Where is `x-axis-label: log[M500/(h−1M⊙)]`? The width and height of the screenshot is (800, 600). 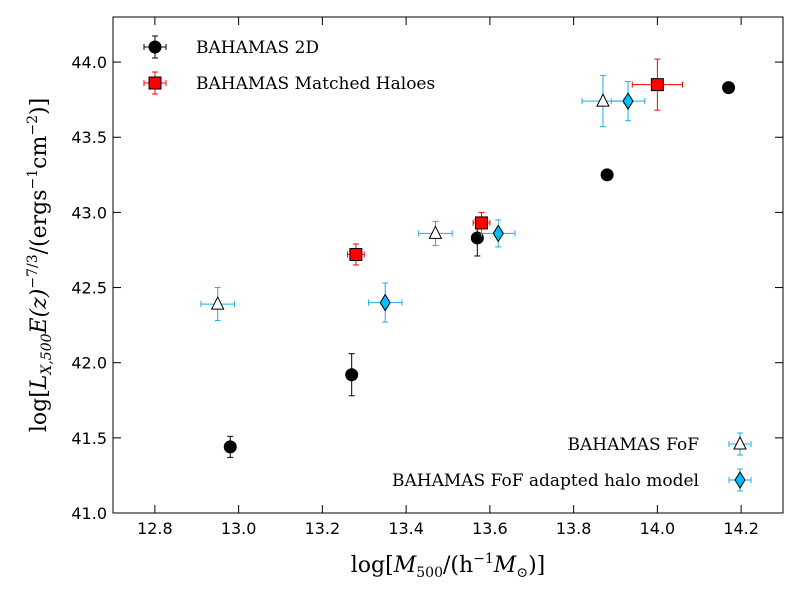
x-axis-label: log[M500/(h−1M⊙)] is located at coordinates (448, 566).